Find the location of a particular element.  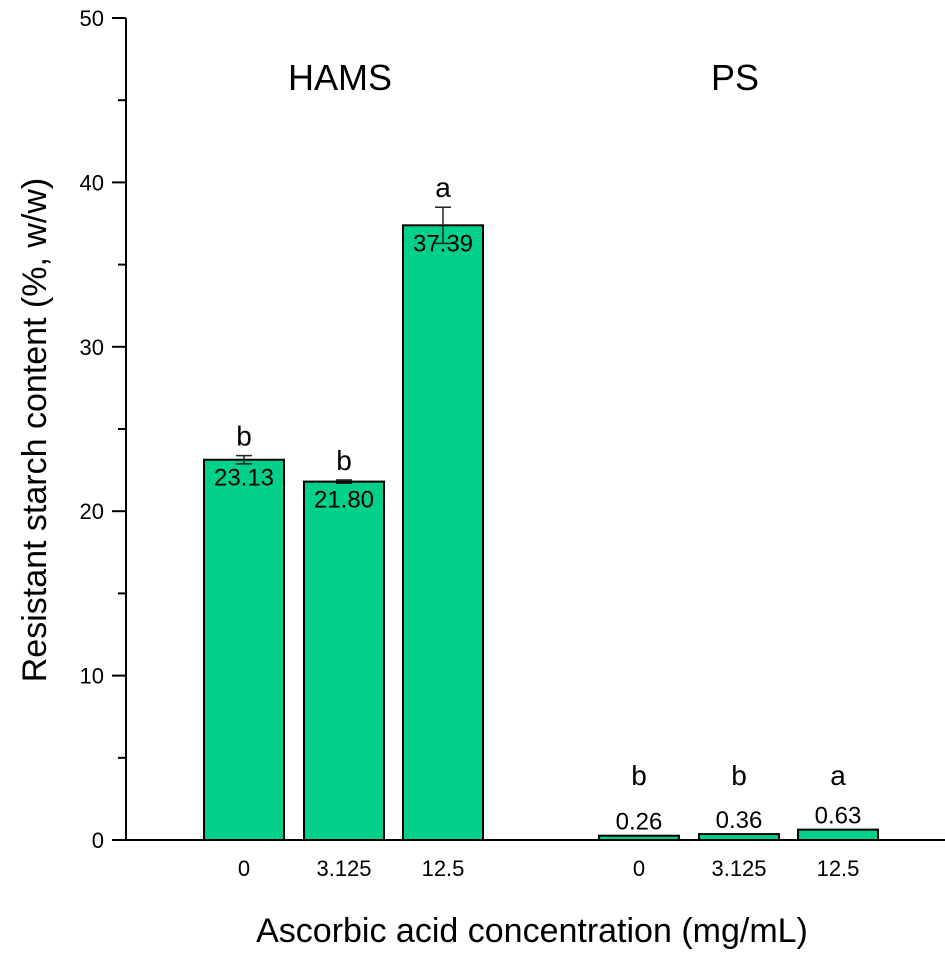

y-tick-label: 40 is located at coordinates (92, 182).